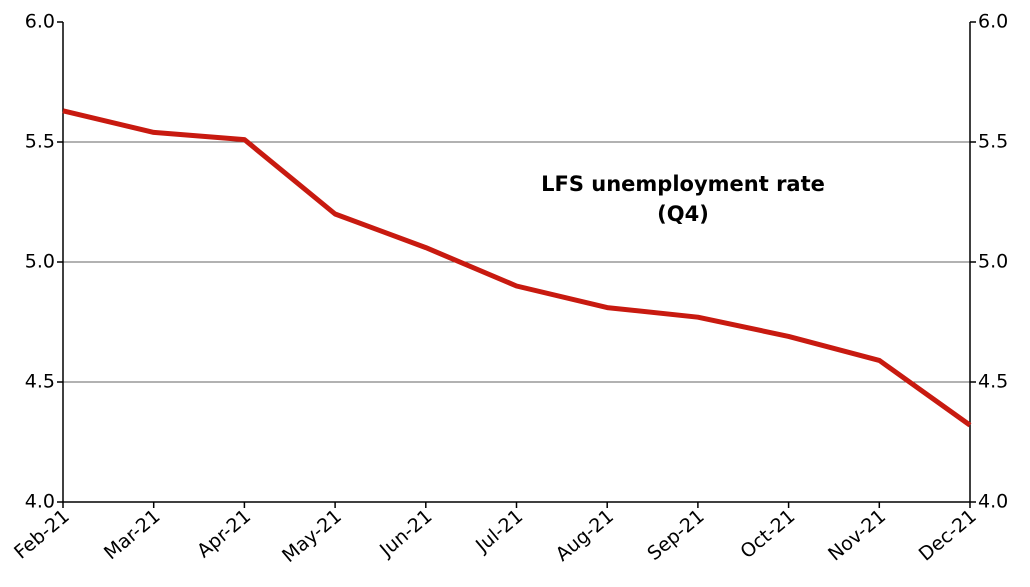  What do you see at coordinates (767, 534) in the screenshot?
I see `x-tick-label: Oct-21` at bounding box center [767, 534].